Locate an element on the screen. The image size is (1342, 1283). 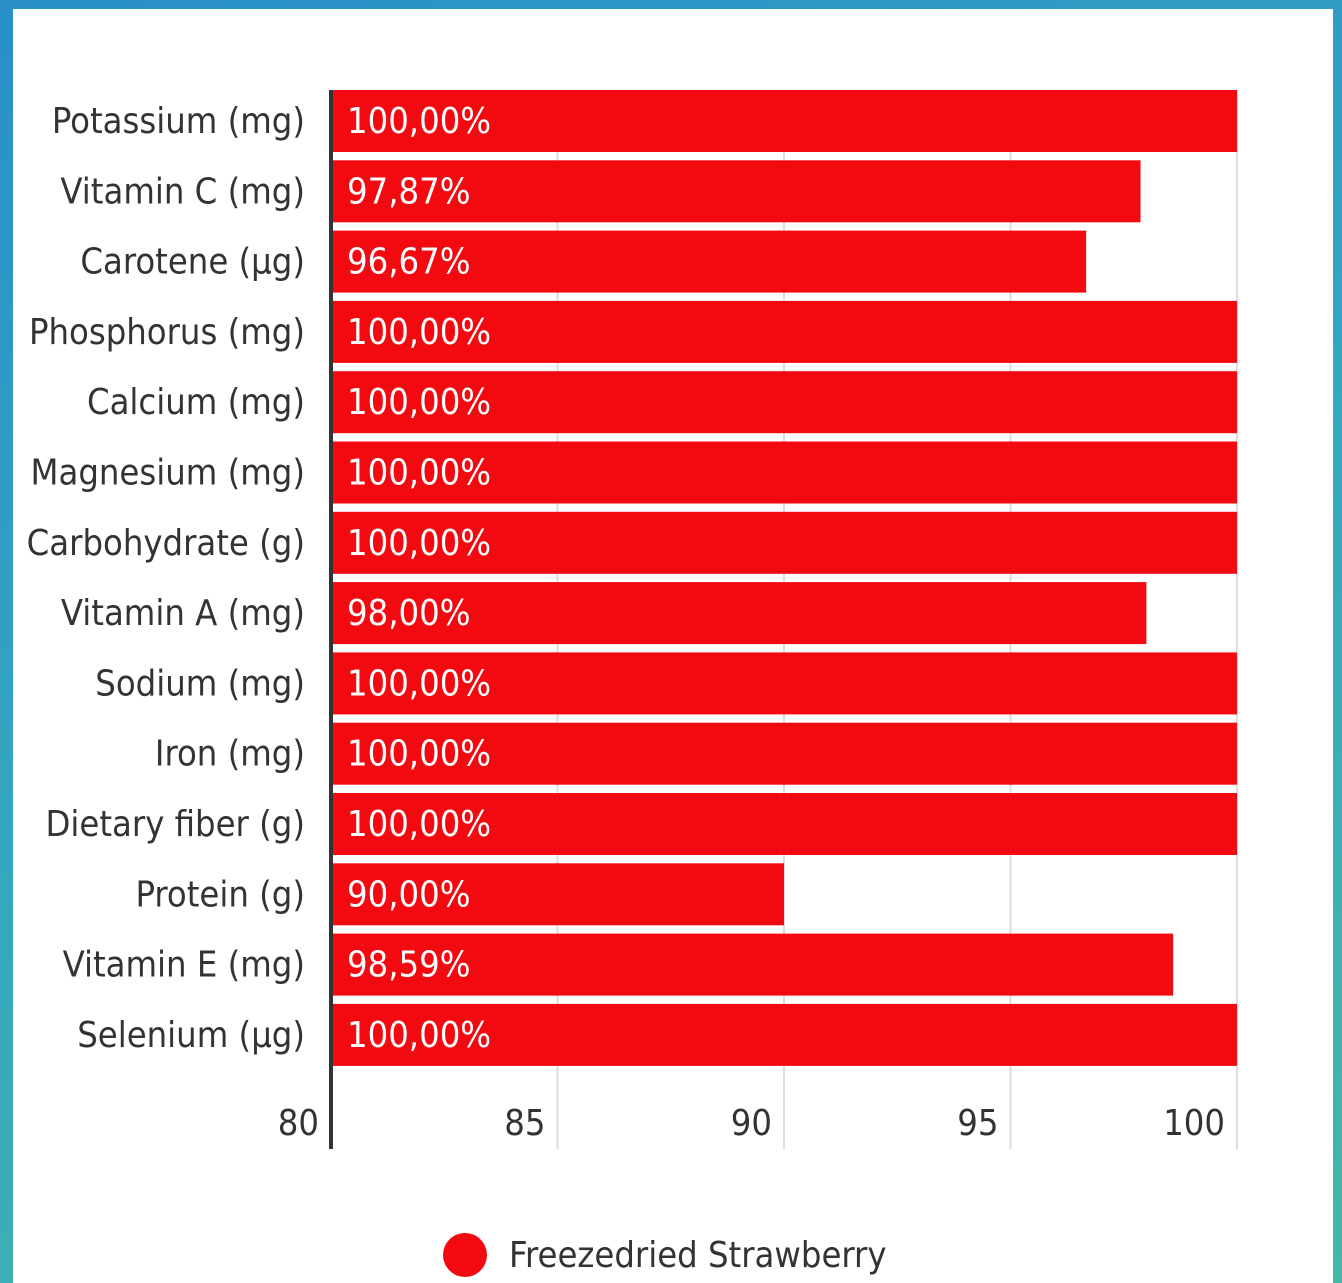
bar-value-label: 98,00% is located at coordinates (408, 613).